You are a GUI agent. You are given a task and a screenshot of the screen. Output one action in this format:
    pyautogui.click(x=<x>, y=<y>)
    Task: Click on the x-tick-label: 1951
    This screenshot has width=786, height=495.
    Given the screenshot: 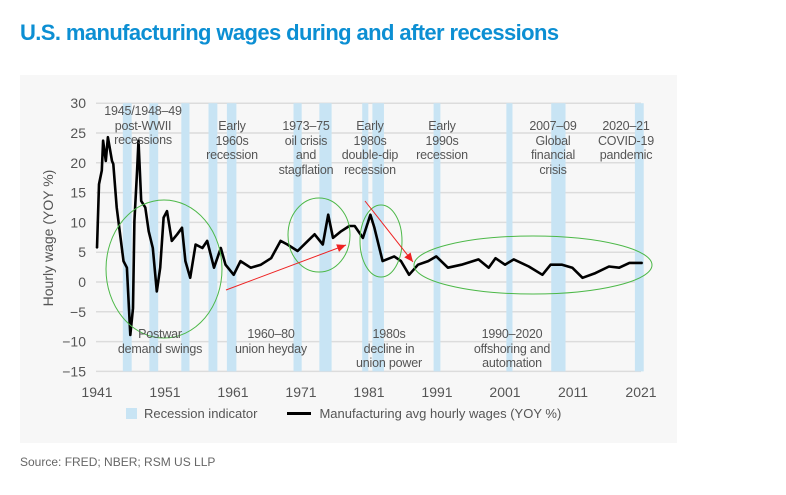 What is the action you would take?
    pyautogui.click(x=164, y=392)
    